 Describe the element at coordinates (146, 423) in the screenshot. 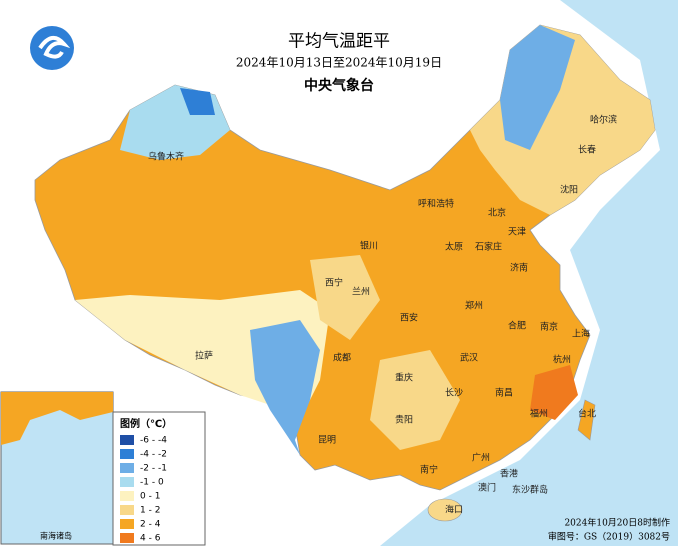

I see `legend-title: 图例（℃）` at that location.